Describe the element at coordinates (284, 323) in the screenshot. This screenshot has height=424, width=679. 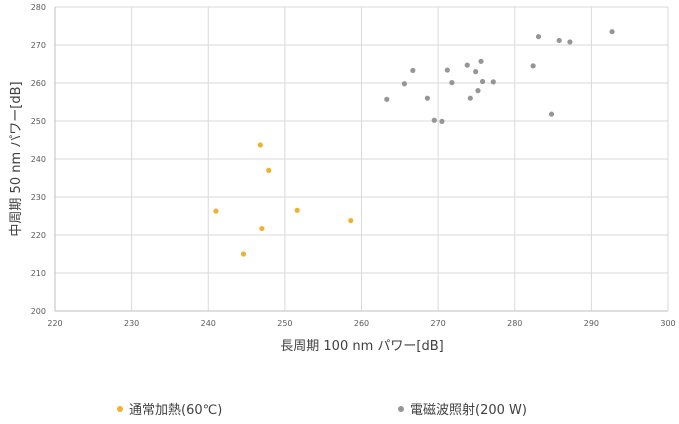
I see `x-tick-label: 250` at that location.